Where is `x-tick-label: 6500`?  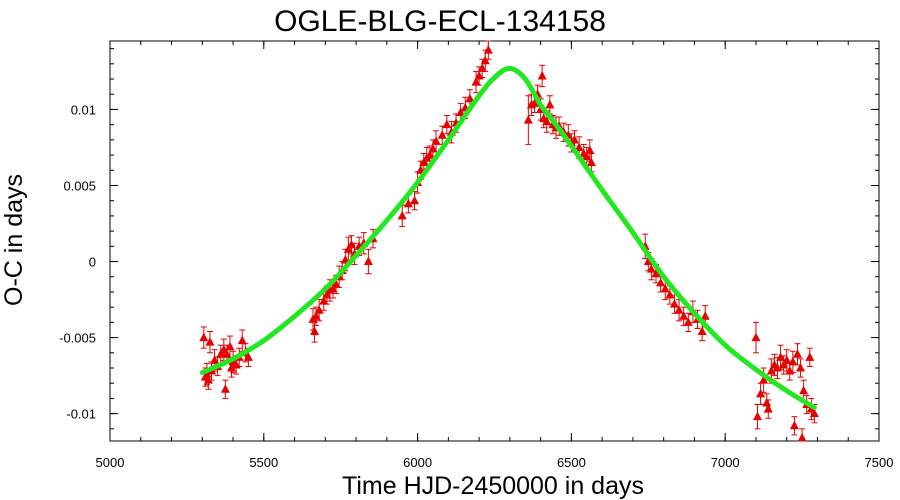 x-tick-label: 6500 is located at coordinates (571, 462).